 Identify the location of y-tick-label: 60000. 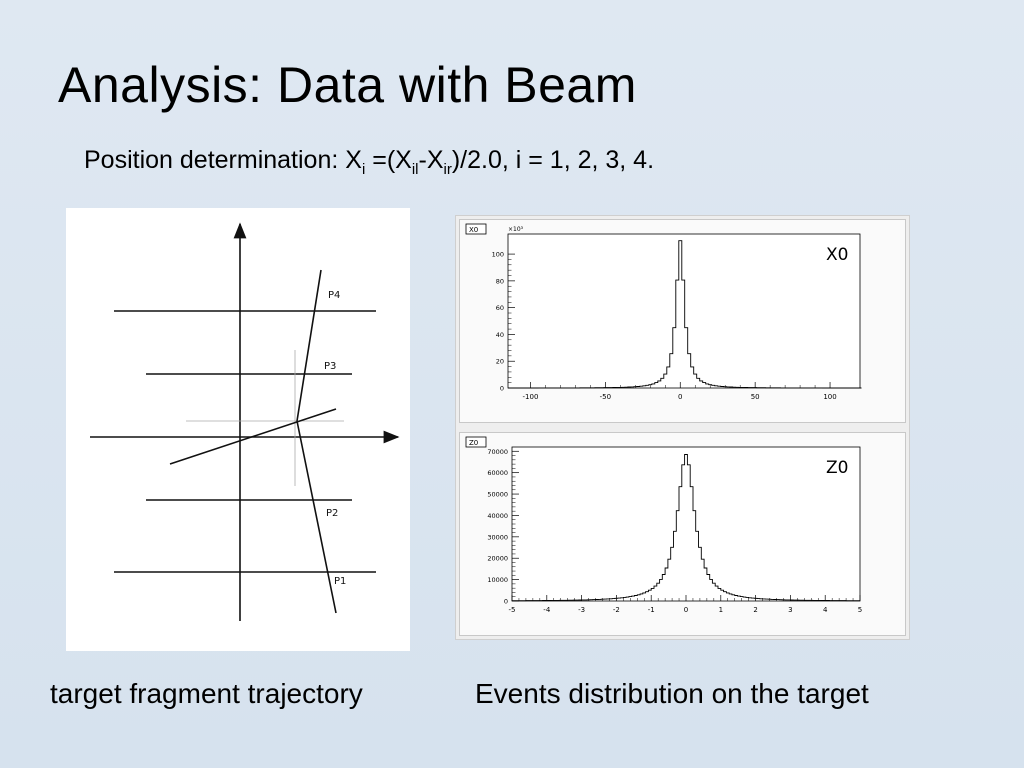
(497, 473).